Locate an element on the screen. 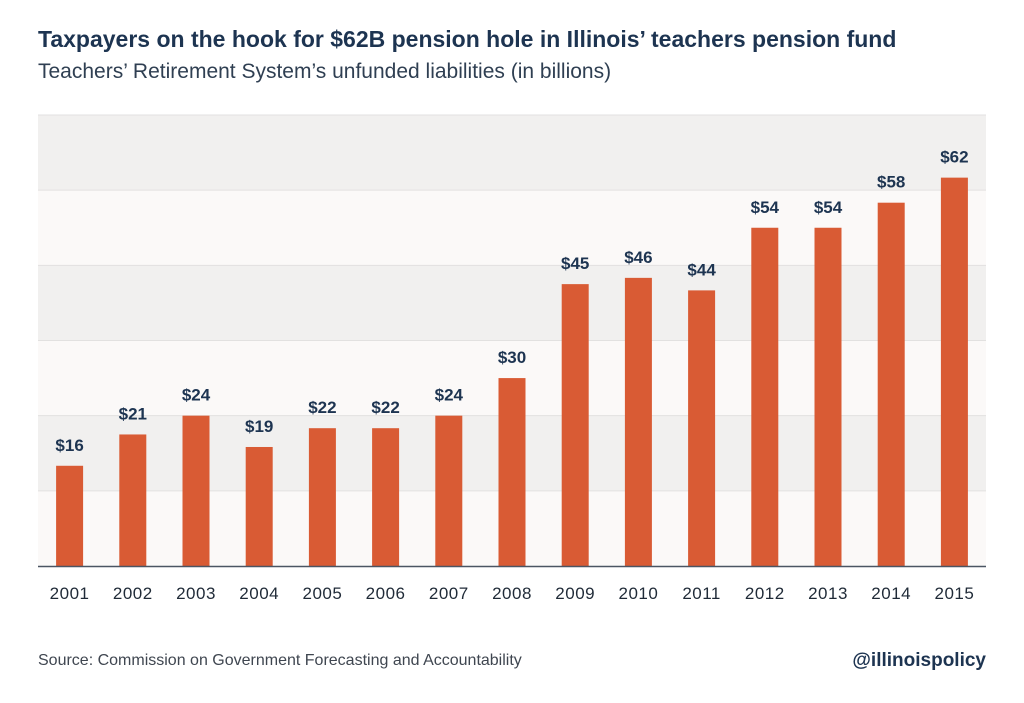  bar-2006 is located at coordinates (386, 497).